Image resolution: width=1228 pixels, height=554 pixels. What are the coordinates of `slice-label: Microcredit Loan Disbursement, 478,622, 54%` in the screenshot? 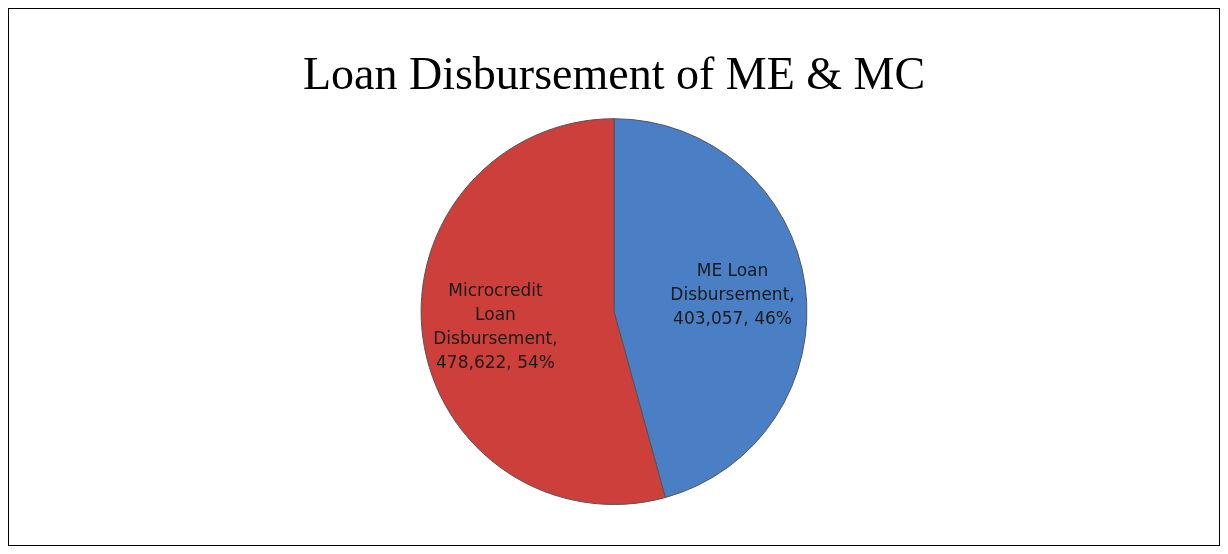 It's located at (495, 326).